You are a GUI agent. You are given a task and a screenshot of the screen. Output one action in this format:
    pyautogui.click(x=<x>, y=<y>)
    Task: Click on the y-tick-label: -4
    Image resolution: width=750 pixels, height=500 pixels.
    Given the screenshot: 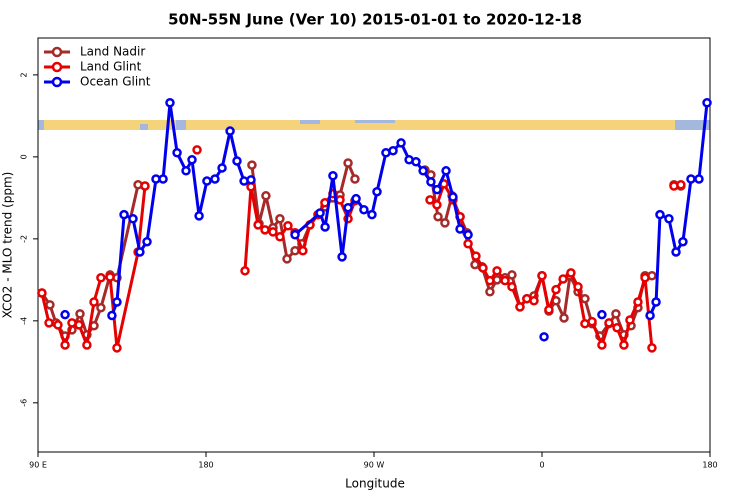 What is the action you would take?
    pyautogui.click(x=24, y=321)
    